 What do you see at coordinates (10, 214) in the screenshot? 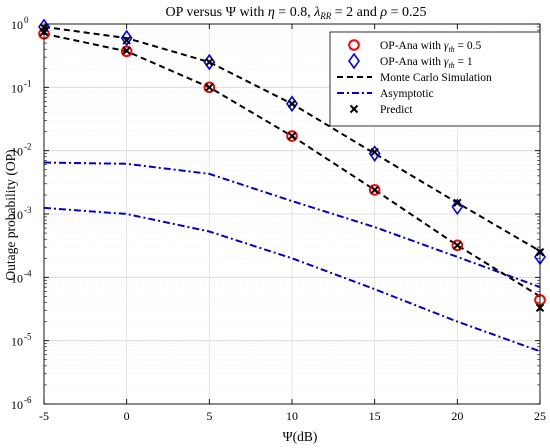
I see `y-axis-label: Outage probability (OP)` at bounding box center [10, 214].